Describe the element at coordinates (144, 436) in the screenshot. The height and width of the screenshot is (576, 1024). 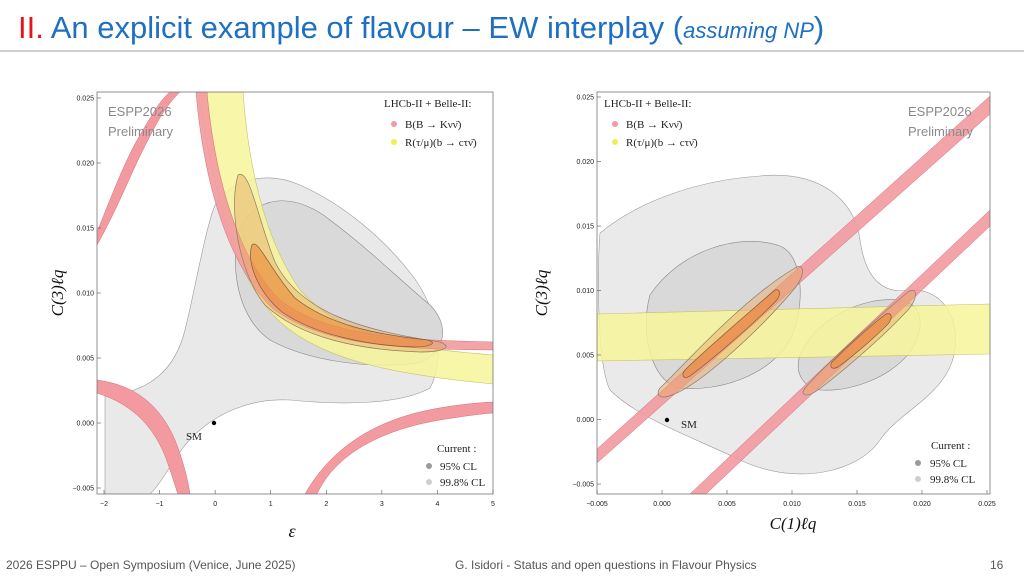
I see `left-b-arc-lower-left` at that location.